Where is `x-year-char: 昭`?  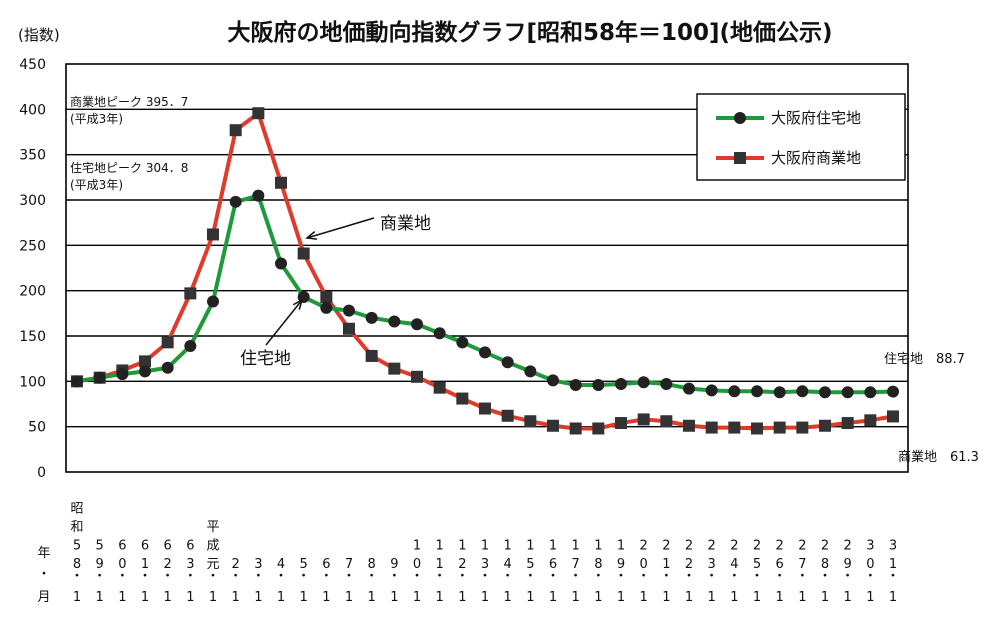
x-year-char: 昭 is located at coordinates (76, 509).